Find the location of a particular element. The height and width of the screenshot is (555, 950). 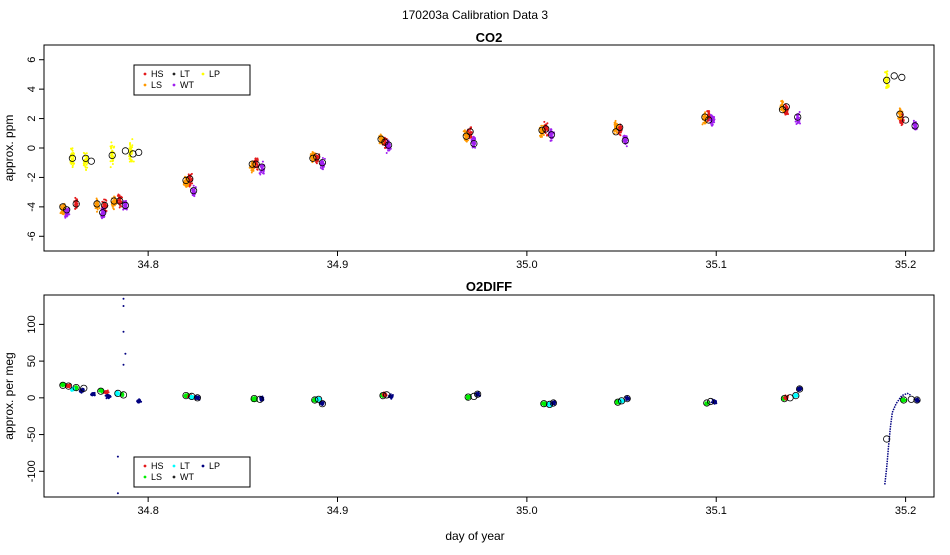

x-tick-label: 34.9 is located at coordinates (337, 511).